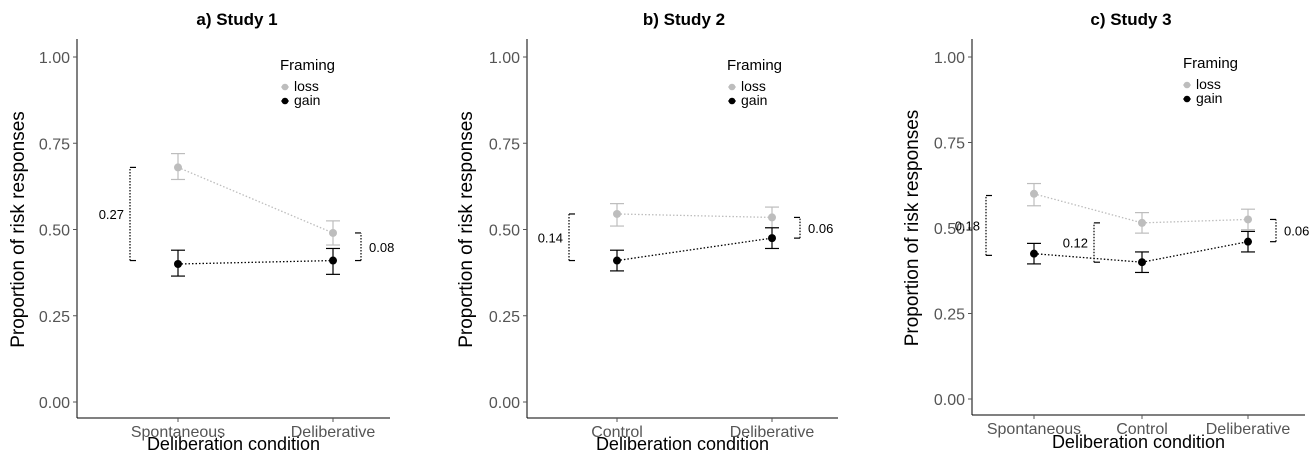 This screenshot has width=1316, height=459. Describe the element at coordinates (684, 19) in the screenshot. I see `chart-title: b) Study 2` at that location.